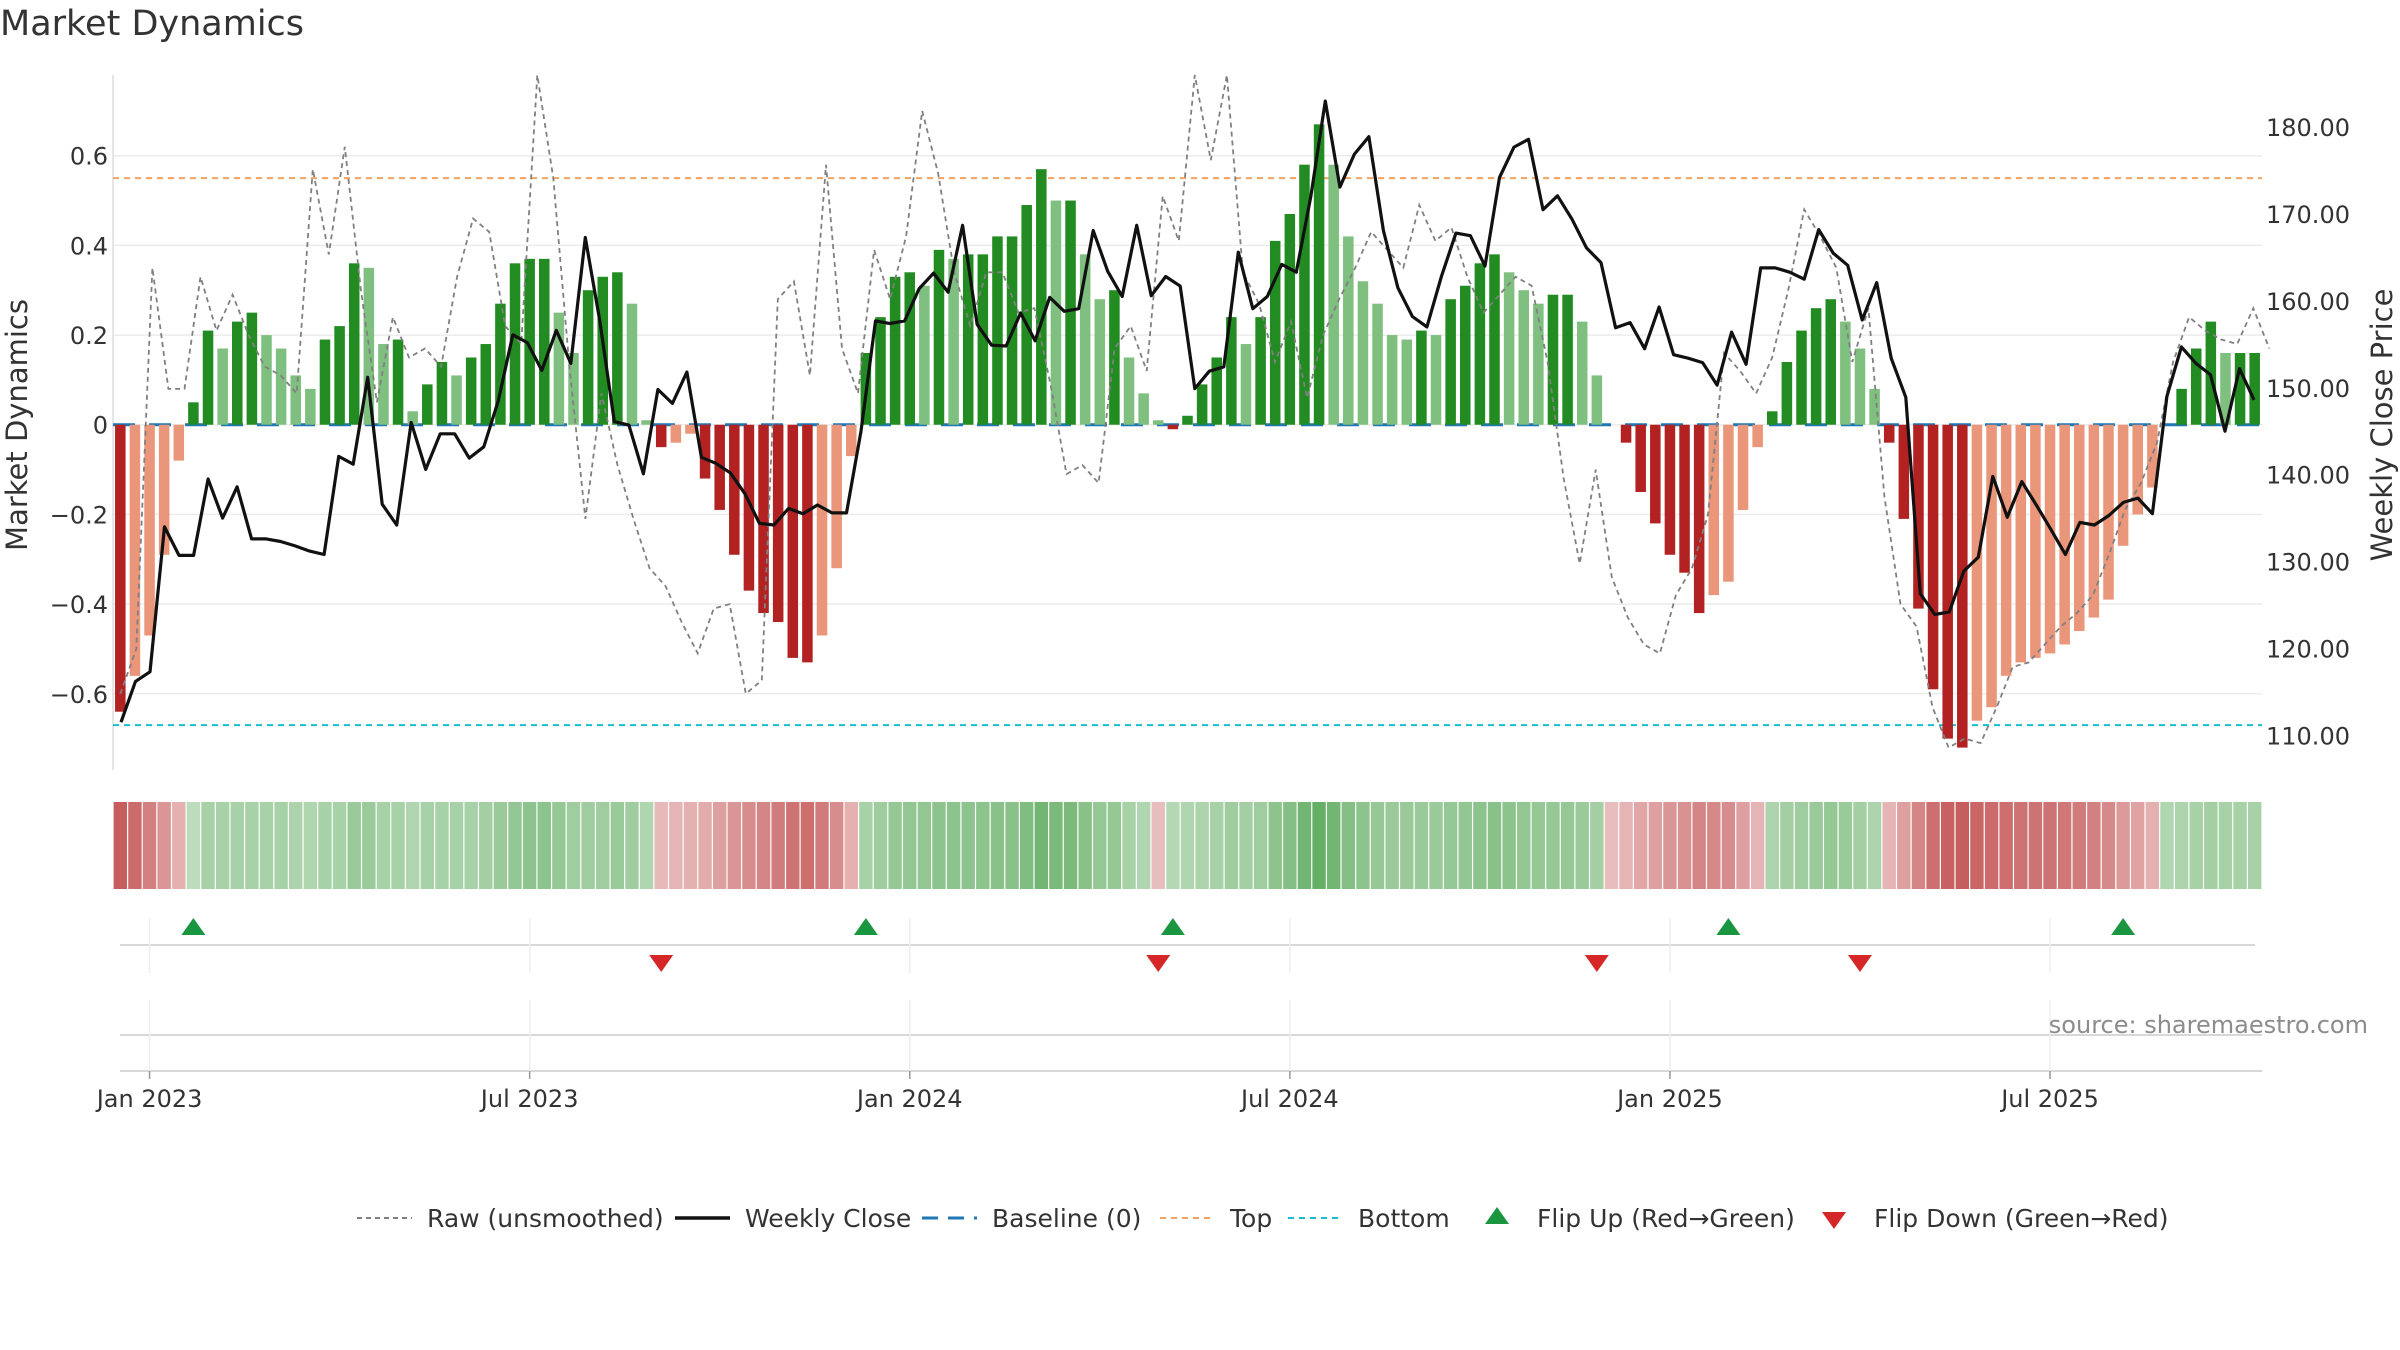 This screenshot has height=1350, width=2400. Describe the element at coordinates (1497, 1215) in the screenshot. I see `legend-flip-up-swatch` at that location.